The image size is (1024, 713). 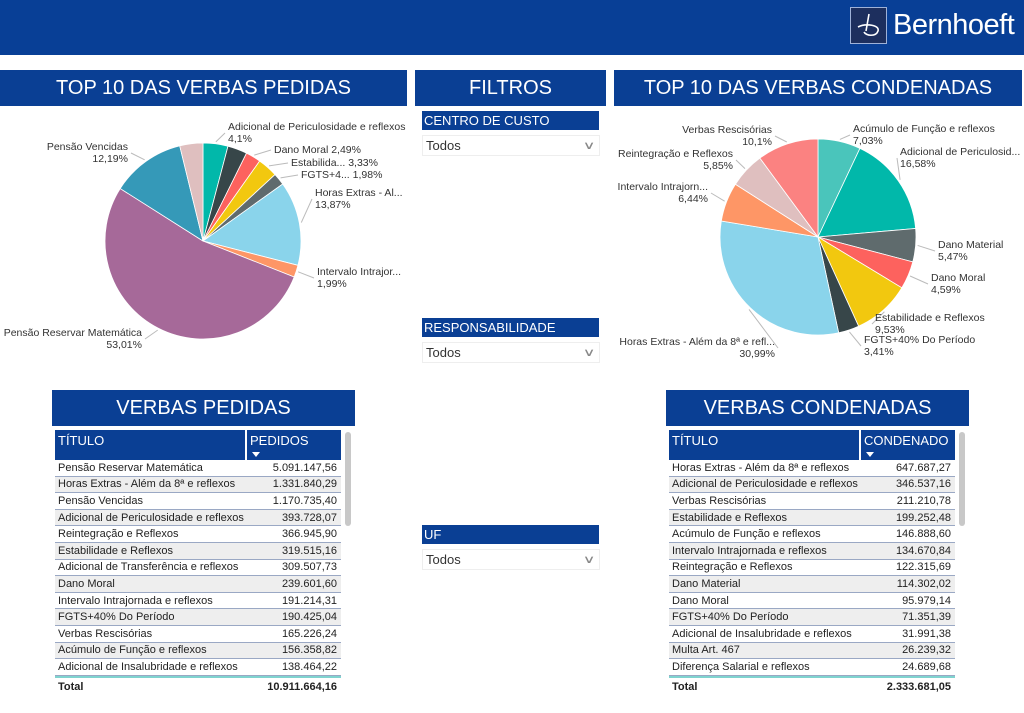 I want to click on top-pedidas-title: TOP 10 DAS VERBAS PEDIDAS, so click(x=203, y=88).